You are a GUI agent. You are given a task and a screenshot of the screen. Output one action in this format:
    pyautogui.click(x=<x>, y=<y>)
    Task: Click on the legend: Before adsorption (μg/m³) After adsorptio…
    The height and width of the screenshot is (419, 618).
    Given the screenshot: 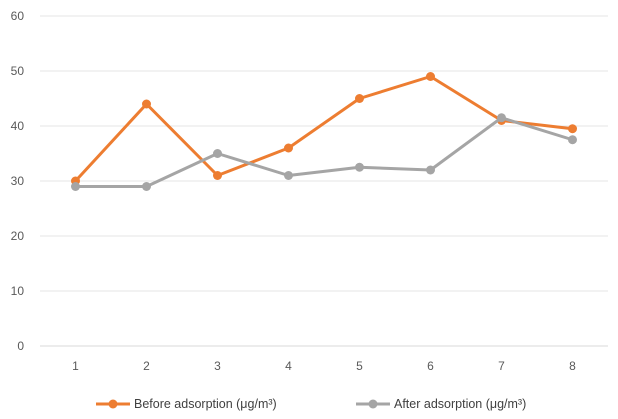 What is the action you would take?
    pyautogui.click(x=311, y=404)
    